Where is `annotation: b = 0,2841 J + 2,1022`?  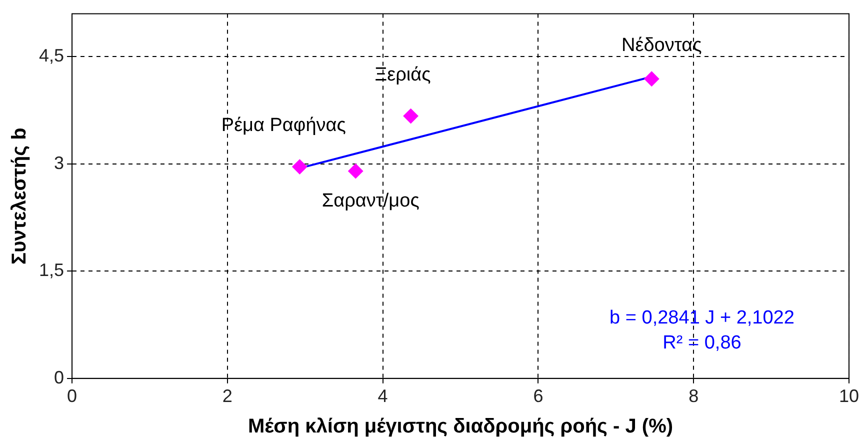 annotation: b = 0,2841 J + 2,1022 is located at coordinates (702, 318).